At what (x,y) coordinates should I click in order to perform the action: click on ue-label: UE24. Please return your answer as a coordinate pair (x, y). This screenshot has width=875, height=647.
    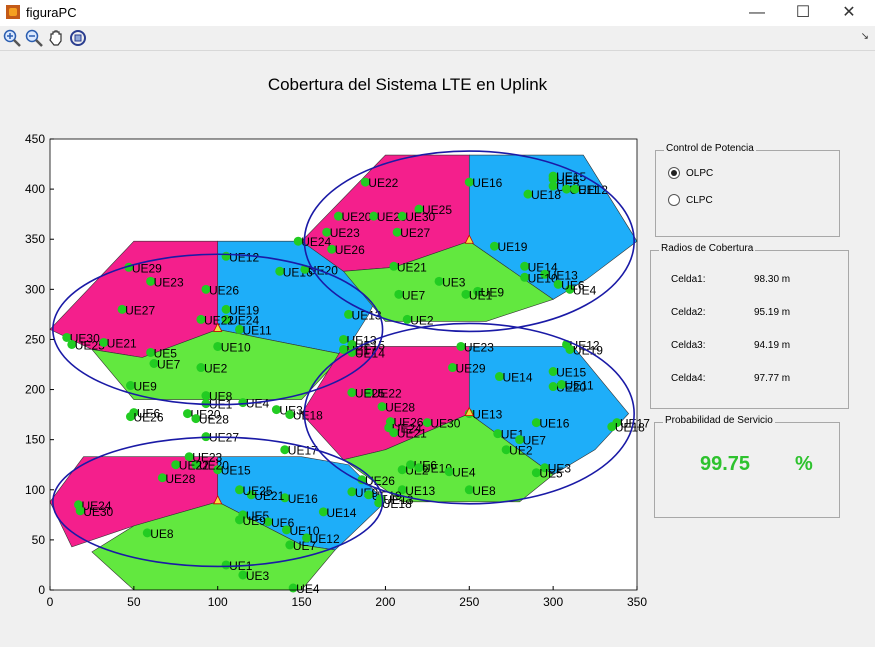
    Looking at the image, I should click on (244, 320).